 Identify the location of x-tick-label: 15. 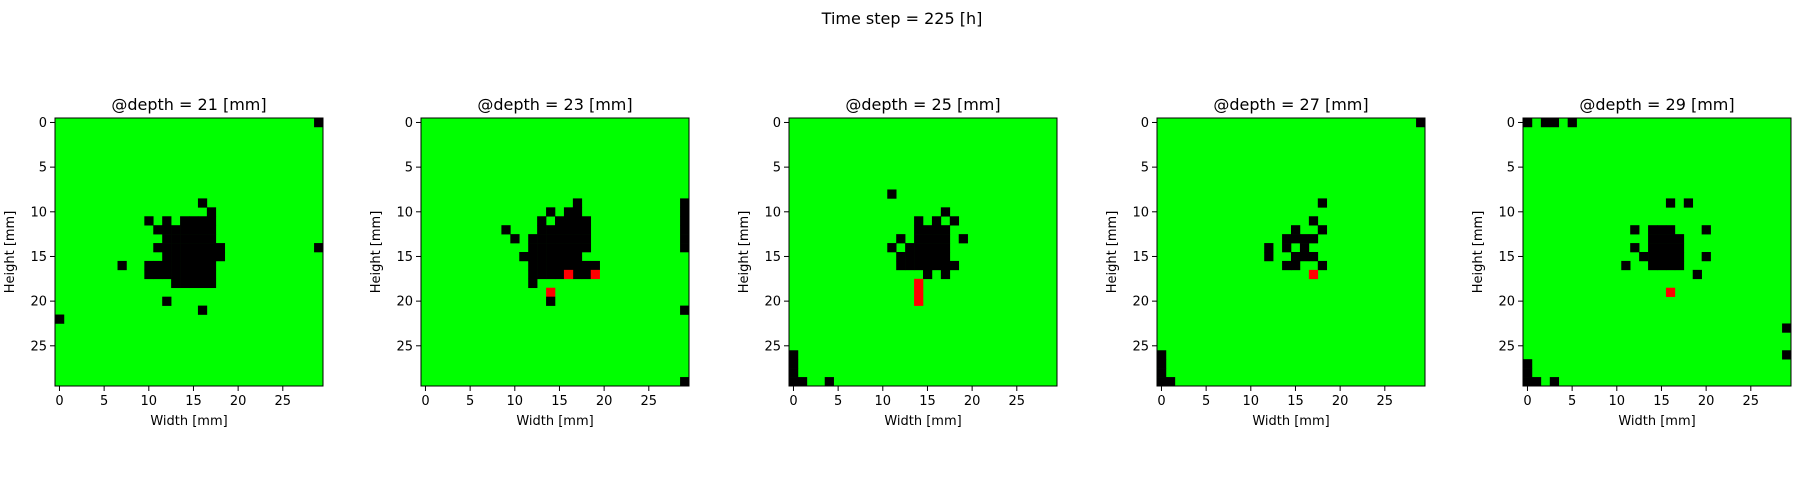
(1295, 401).